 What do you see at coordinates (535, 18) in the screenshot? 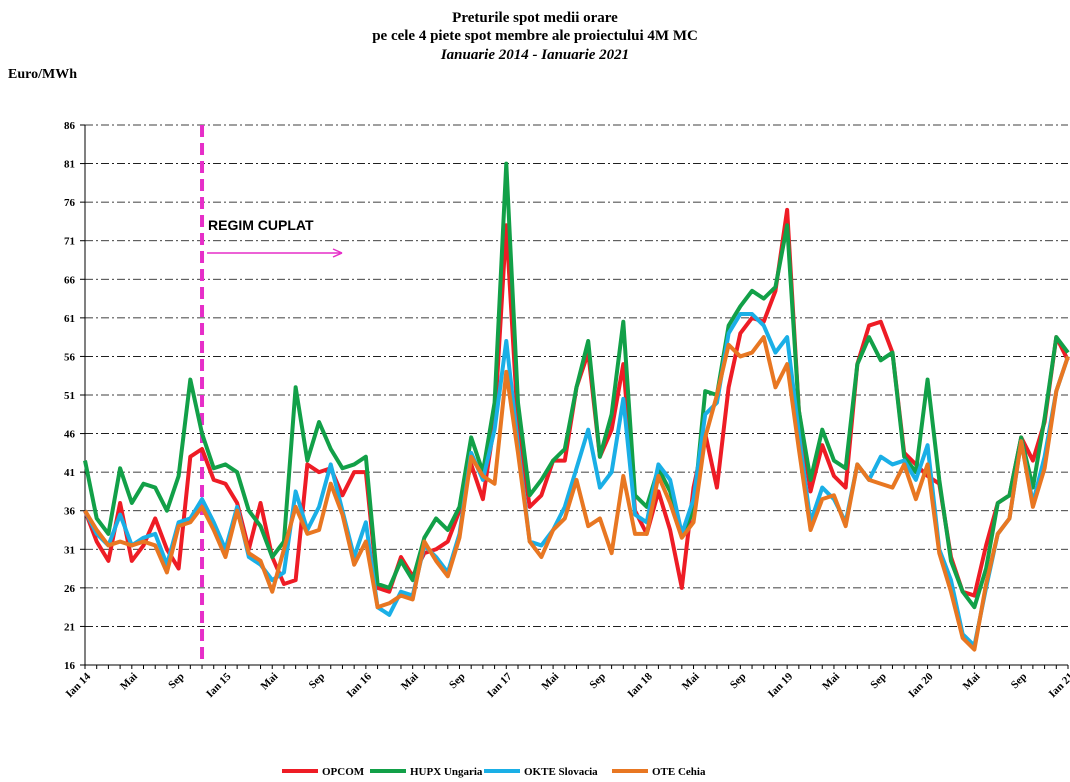
I see `chart-title: Preturile spot medii orare` at bounding box center [535, 18].